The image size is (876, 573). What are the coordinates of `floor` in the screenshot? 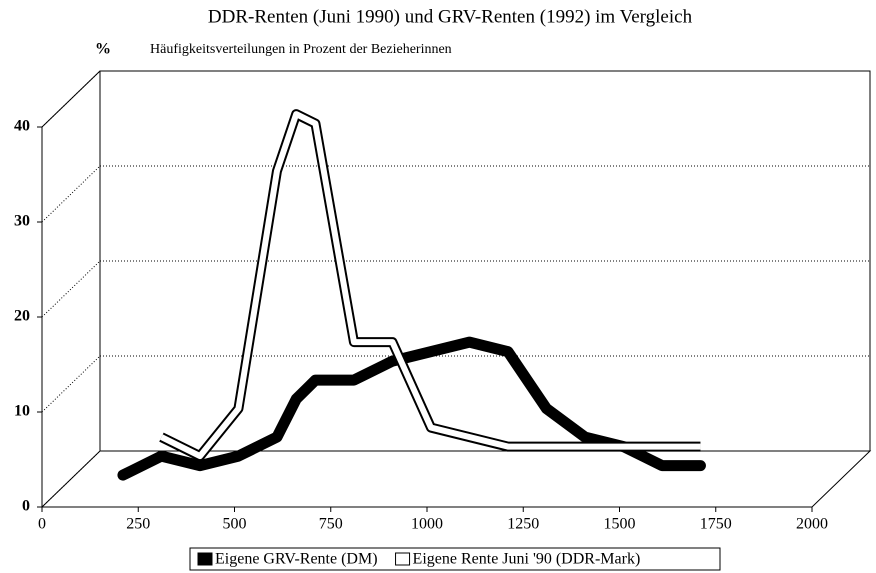 It's located at (456, 479).